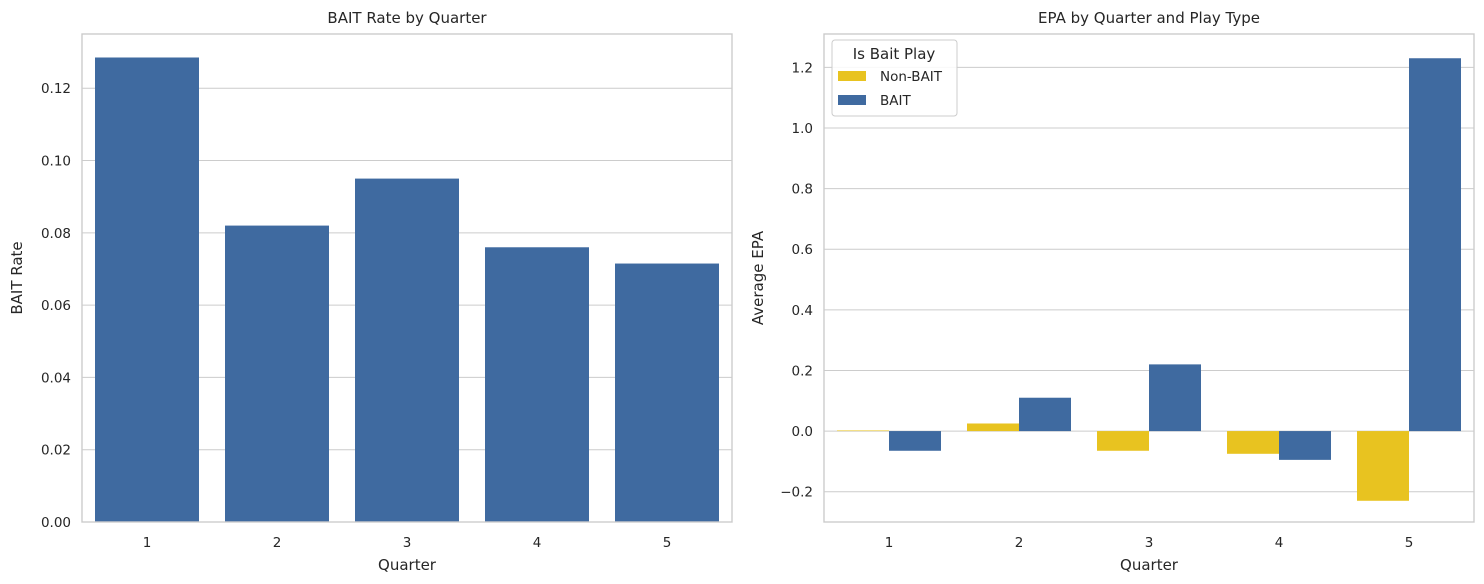  I want to click on y-tick-labels: 0.00 0.02 0.04 0.06 0.08 0.10 0.12, so click(56, 306).